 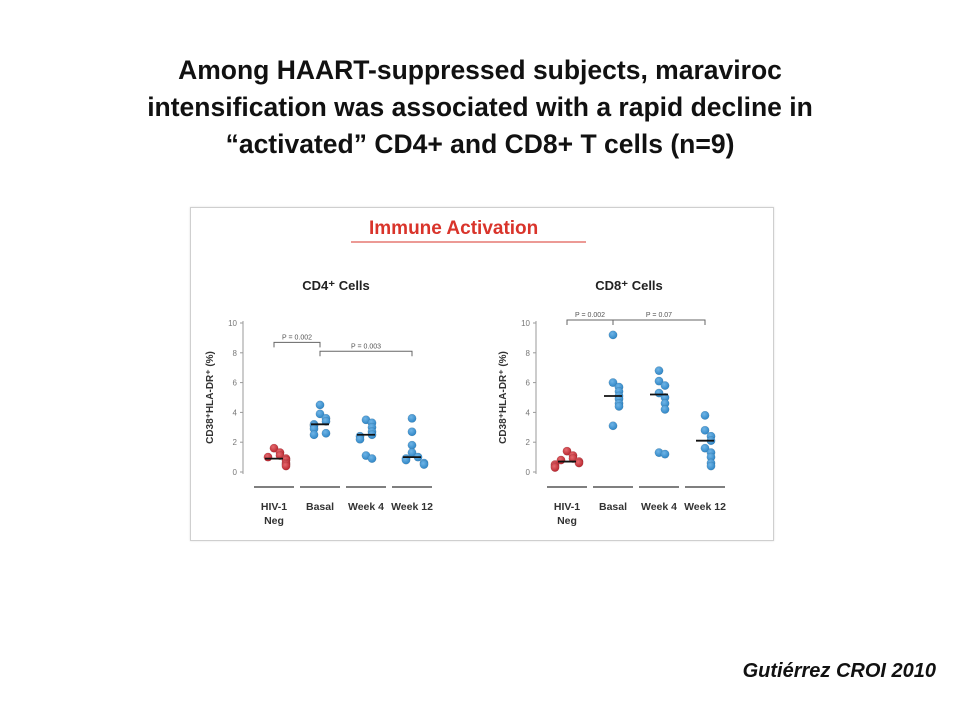 What do you see at coordinates (235, 412) in the screenshot?
I see `y-tick-label-cd4: 4` at bounding box center [235, 412].